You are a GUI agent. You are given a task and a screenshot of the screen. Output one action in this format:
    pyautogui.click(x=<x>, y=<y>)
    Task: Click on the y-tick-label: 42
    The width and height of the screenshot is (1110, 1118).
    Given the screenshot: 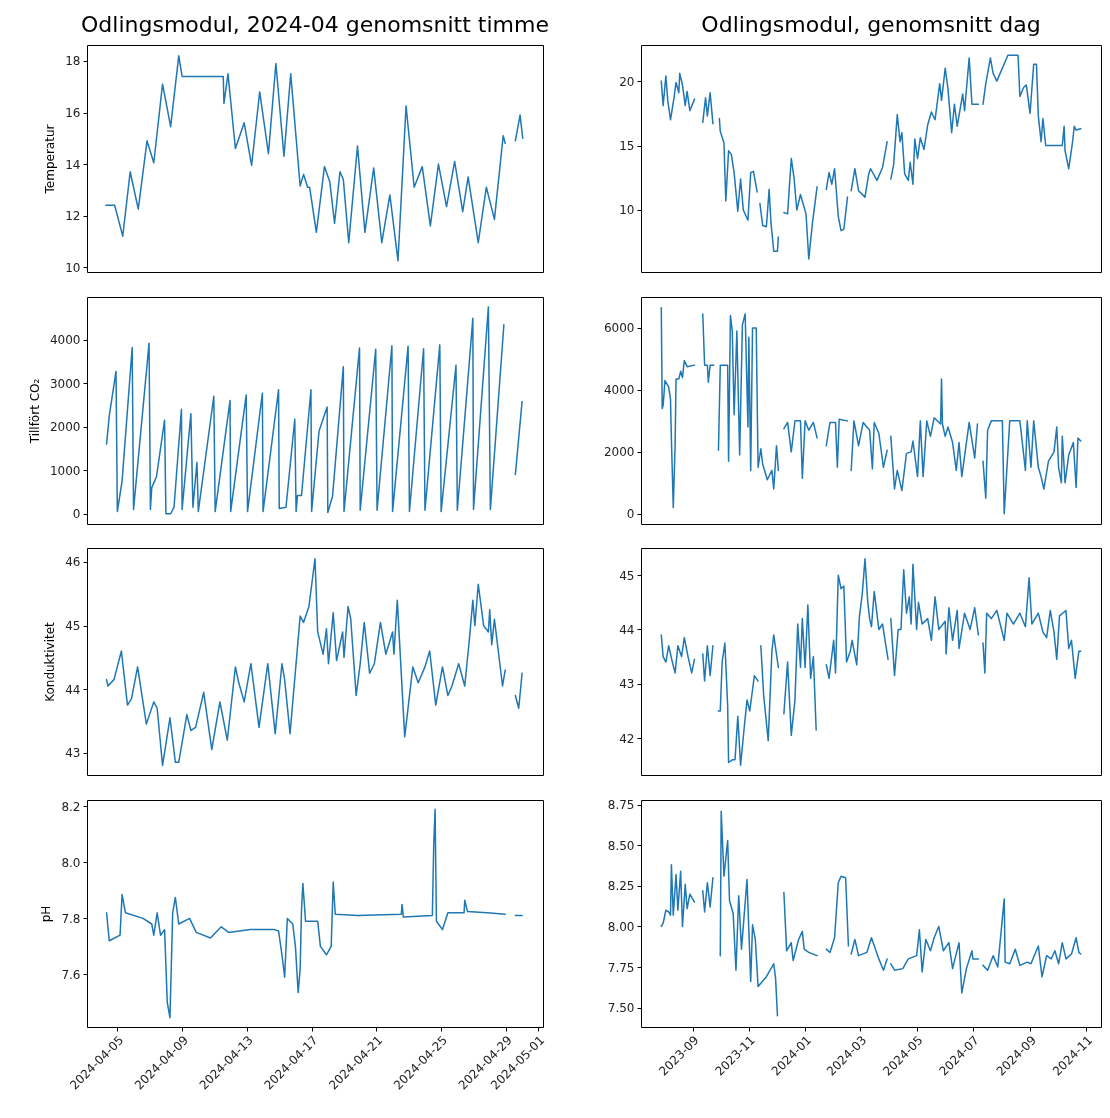 What is the action you would take?
    pyautogui.click(x=627, y=738)
    